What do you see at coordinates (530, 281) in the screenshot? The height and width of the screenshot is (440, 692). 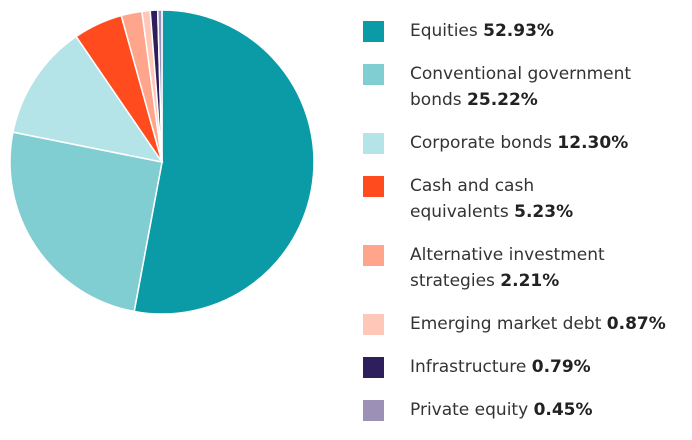 I see `legend-value: 2.21%` at bounding box center [530, 281].